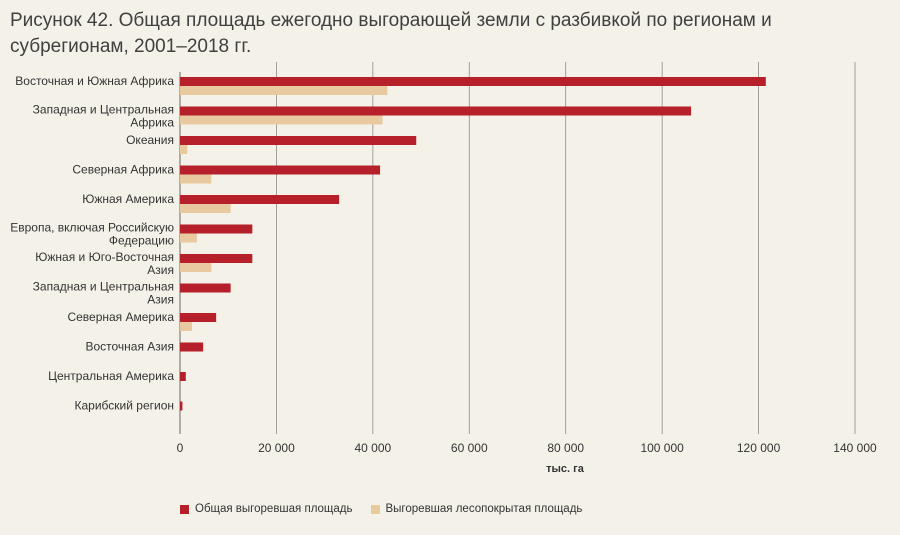 The width and height of the screenshot is (900, 535). I want to click on category-label: Северная Америка, so click(120, 317).